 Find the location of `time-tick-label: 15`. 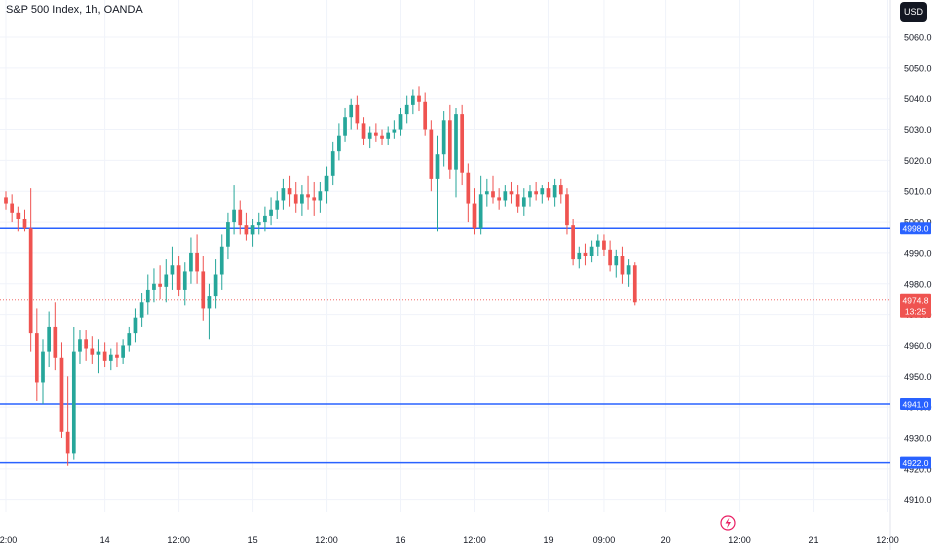

time-tick-label: 15 is located at coordinates (253, 540).